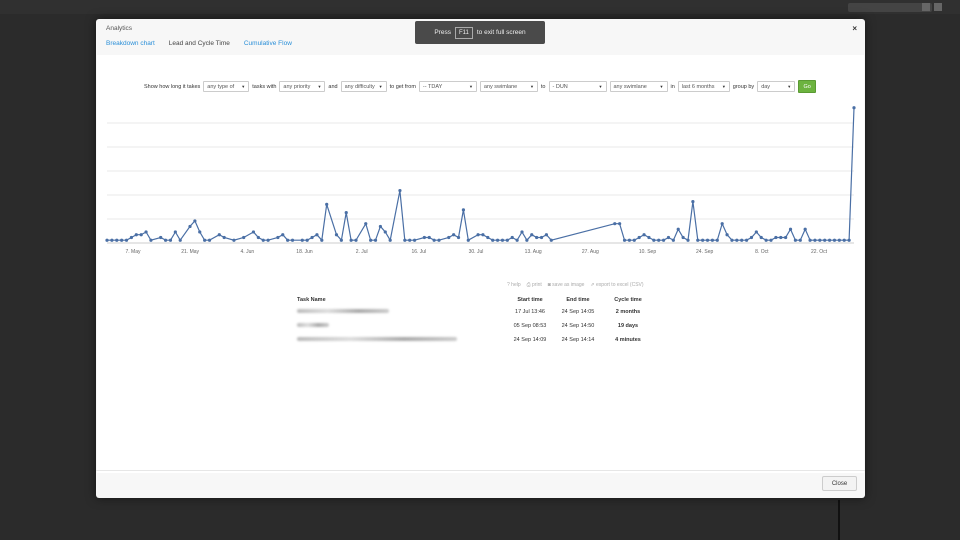 This screenshot has height=540, width=960. What do you see at coordinates (508, 86) in the screenshot?
I see `from-swimlane-select: any swimlane ▼` at bounding box center [508, 86].